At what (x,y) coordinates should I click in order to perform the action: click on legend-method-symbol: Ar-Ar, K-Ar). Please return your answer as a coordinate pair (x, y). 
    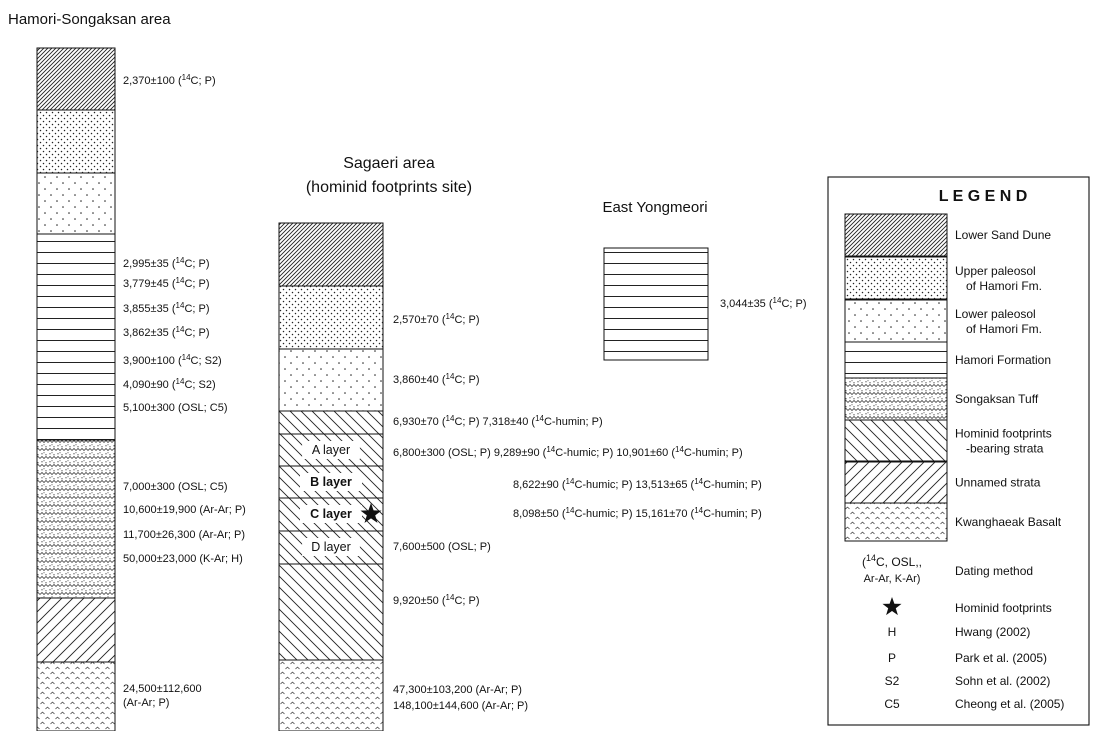
    Looking at the image, I should click on (892, 579).